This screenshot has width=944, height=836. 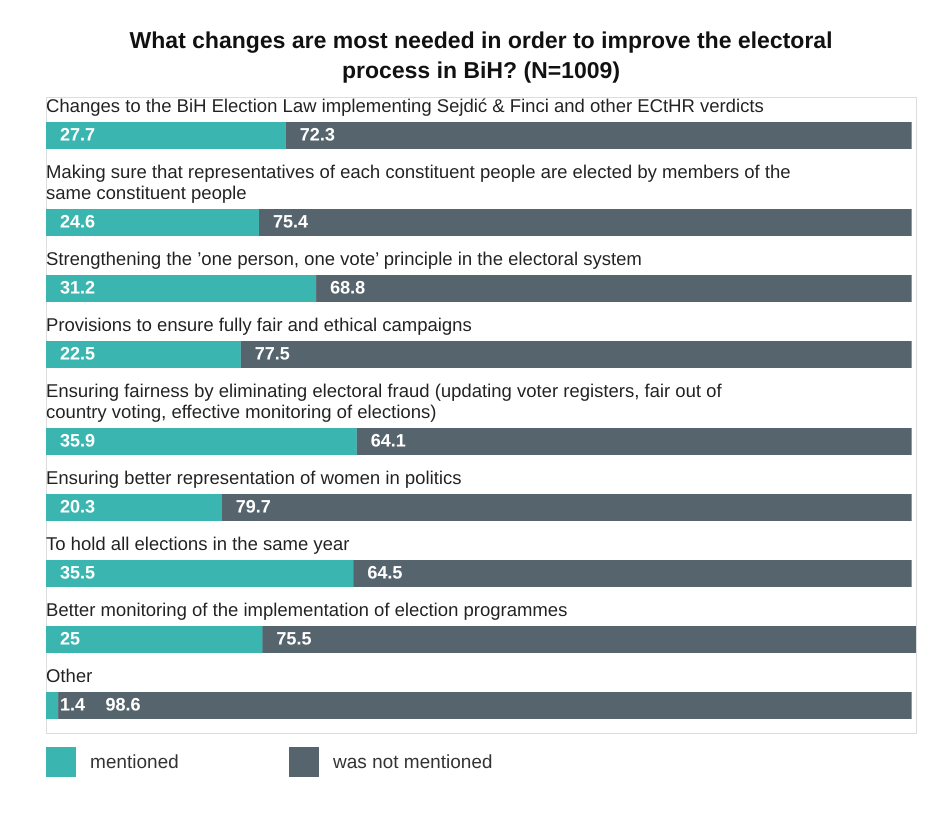 What do you see at coordinates (78, 354) in the screenshot?
I see `data-label: 22.5` at bounding box center [78, 354].